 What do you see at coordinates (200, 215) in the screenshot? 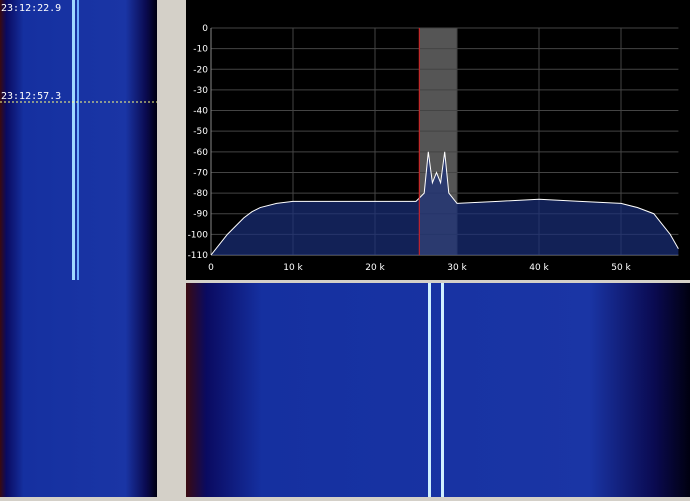
I see `y-tick-label: -90` at bounding box center [200, 215].